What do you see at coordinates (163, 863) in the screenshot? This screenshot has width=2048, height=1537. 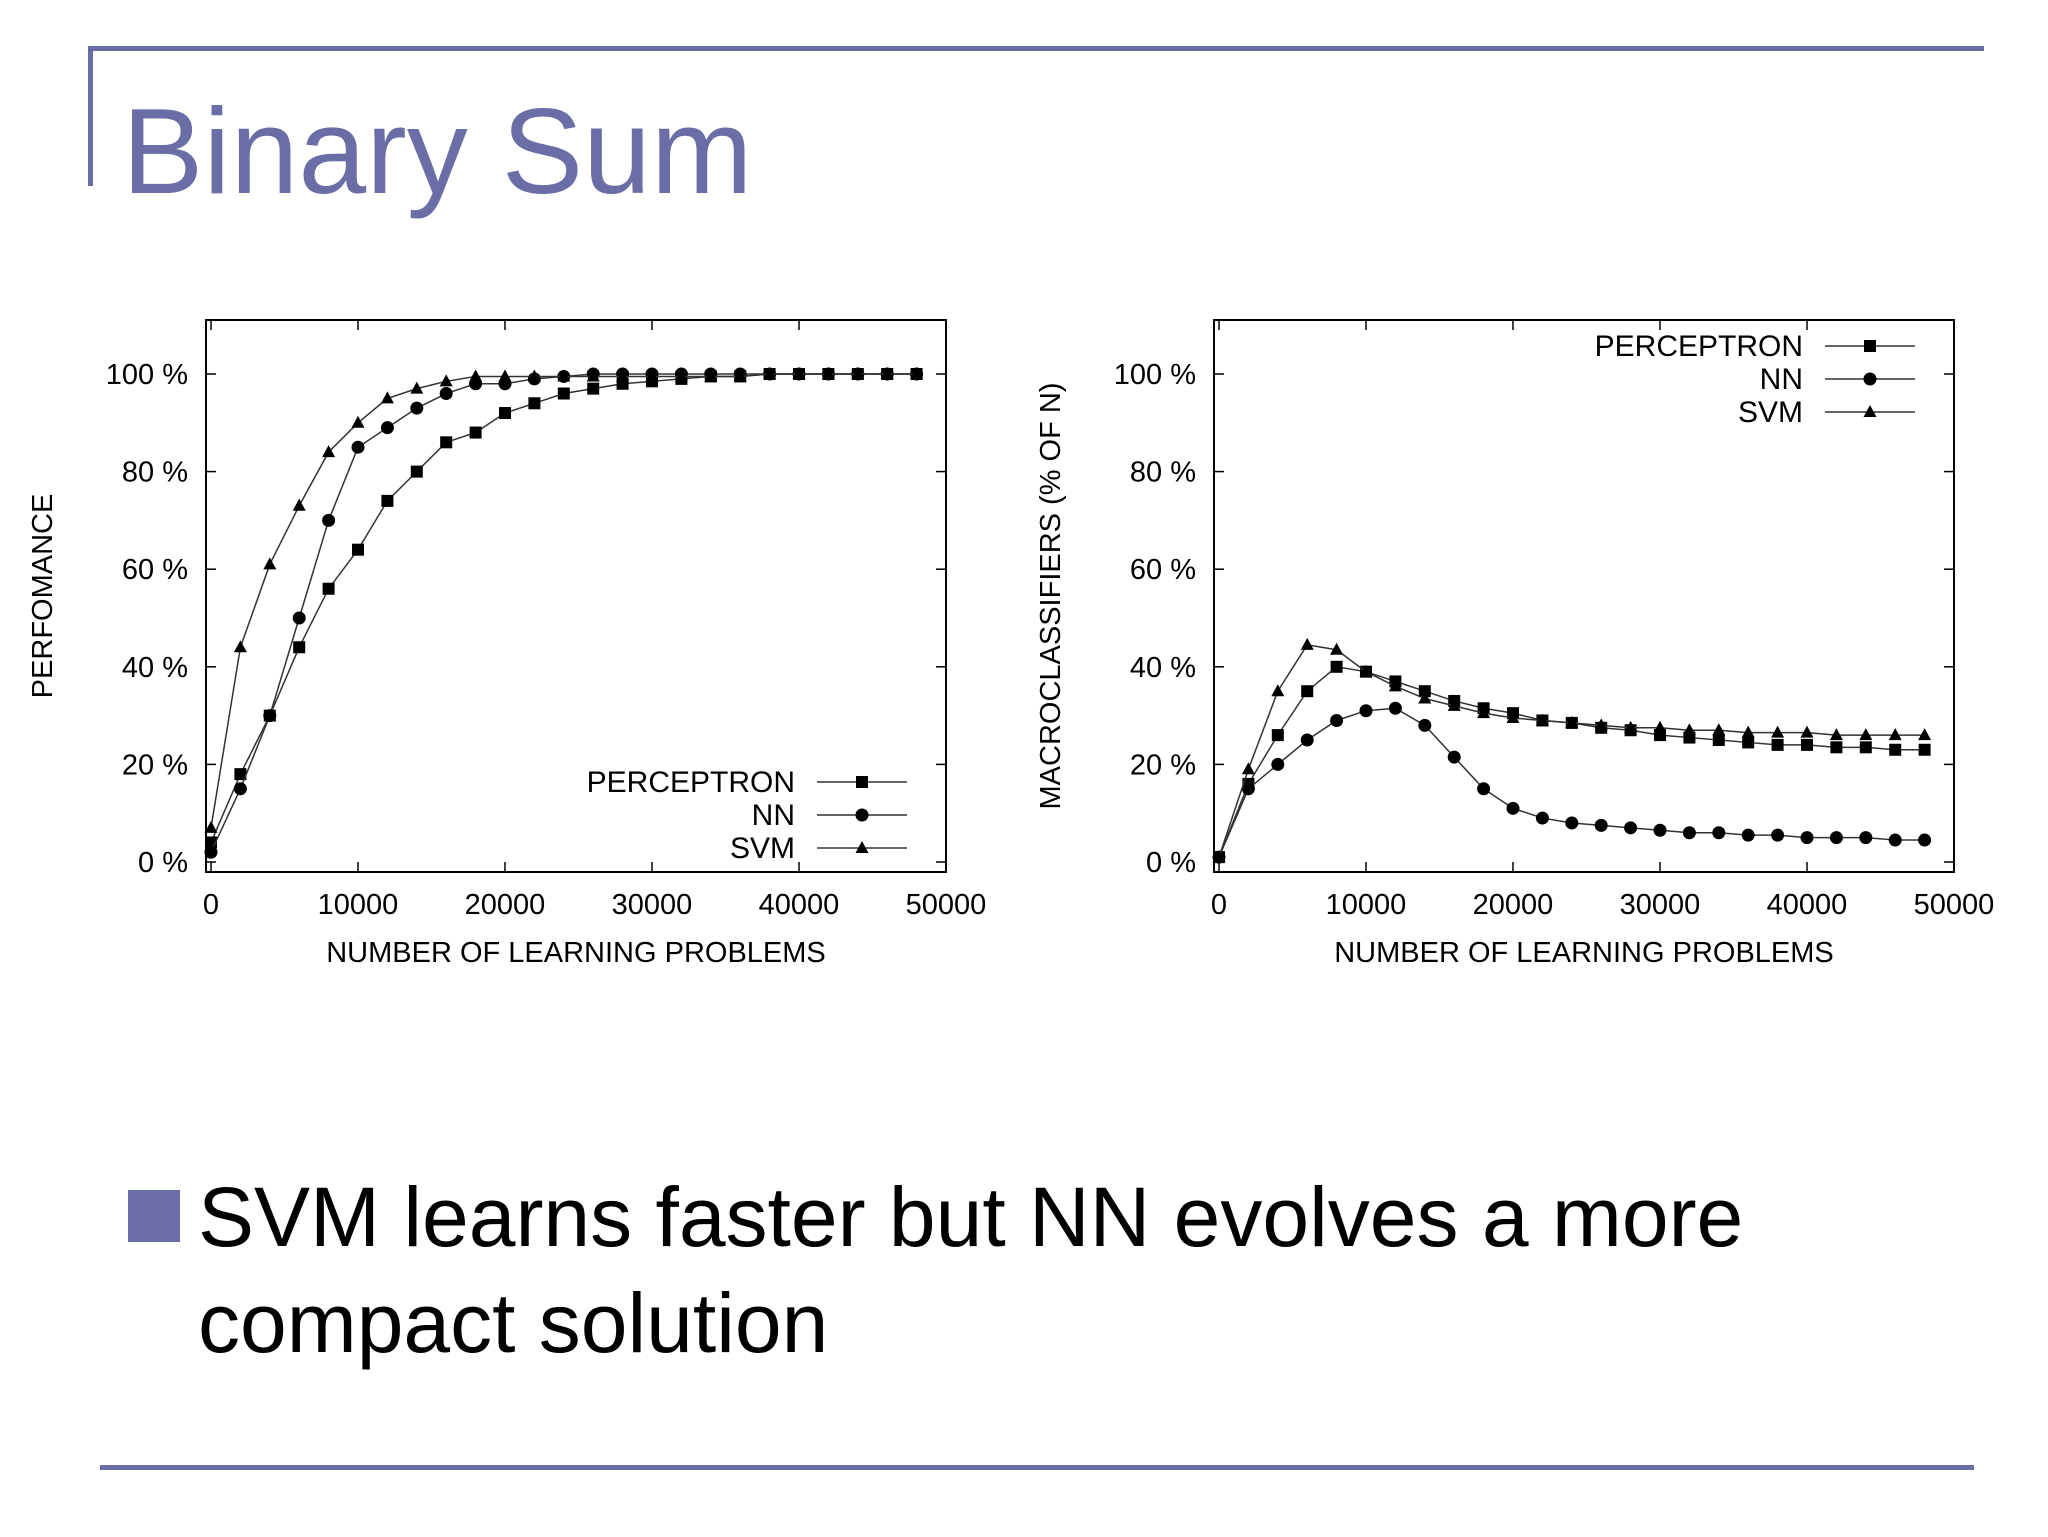 I see `chart1-y-tick-label: 0 %` at bounding box center [163, 863].